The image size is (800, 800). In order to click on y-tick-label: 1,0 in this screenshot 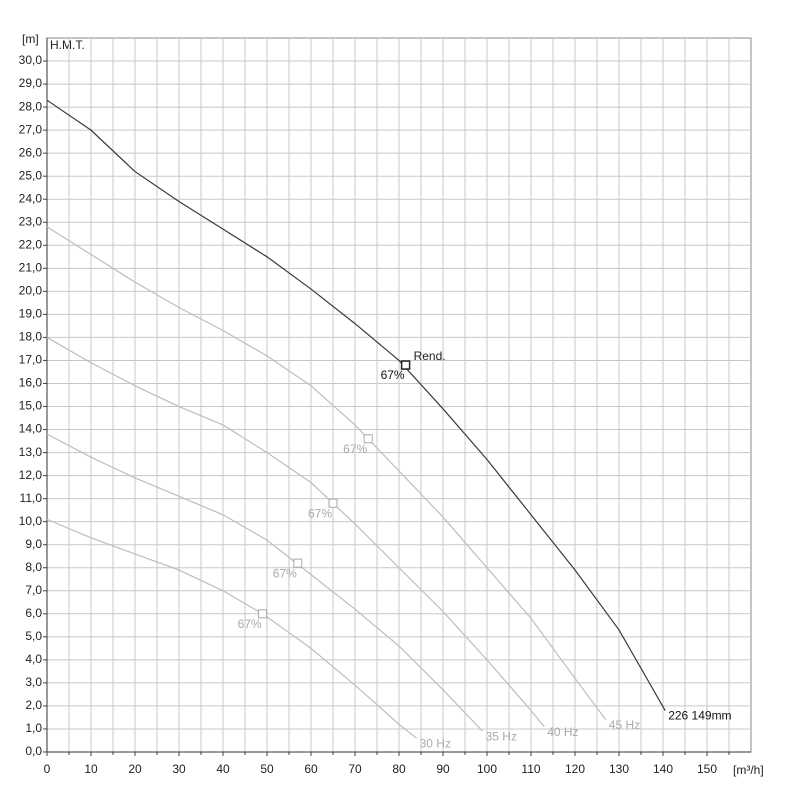, I will do `click(33, 728)`.